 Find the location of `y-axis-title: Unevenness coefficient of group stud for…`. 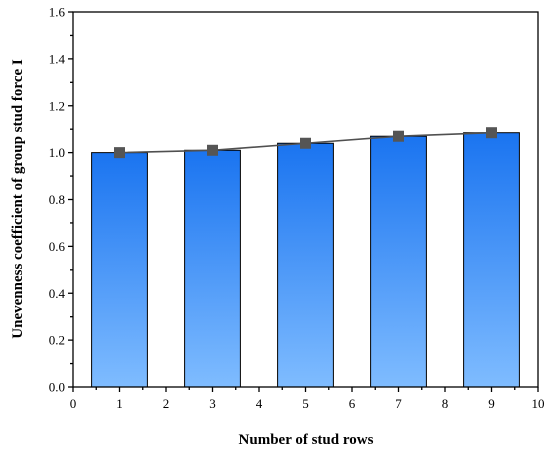

y-axis-title: Unevenness coefficient of group stud for… is located at coordinates (18, 199).